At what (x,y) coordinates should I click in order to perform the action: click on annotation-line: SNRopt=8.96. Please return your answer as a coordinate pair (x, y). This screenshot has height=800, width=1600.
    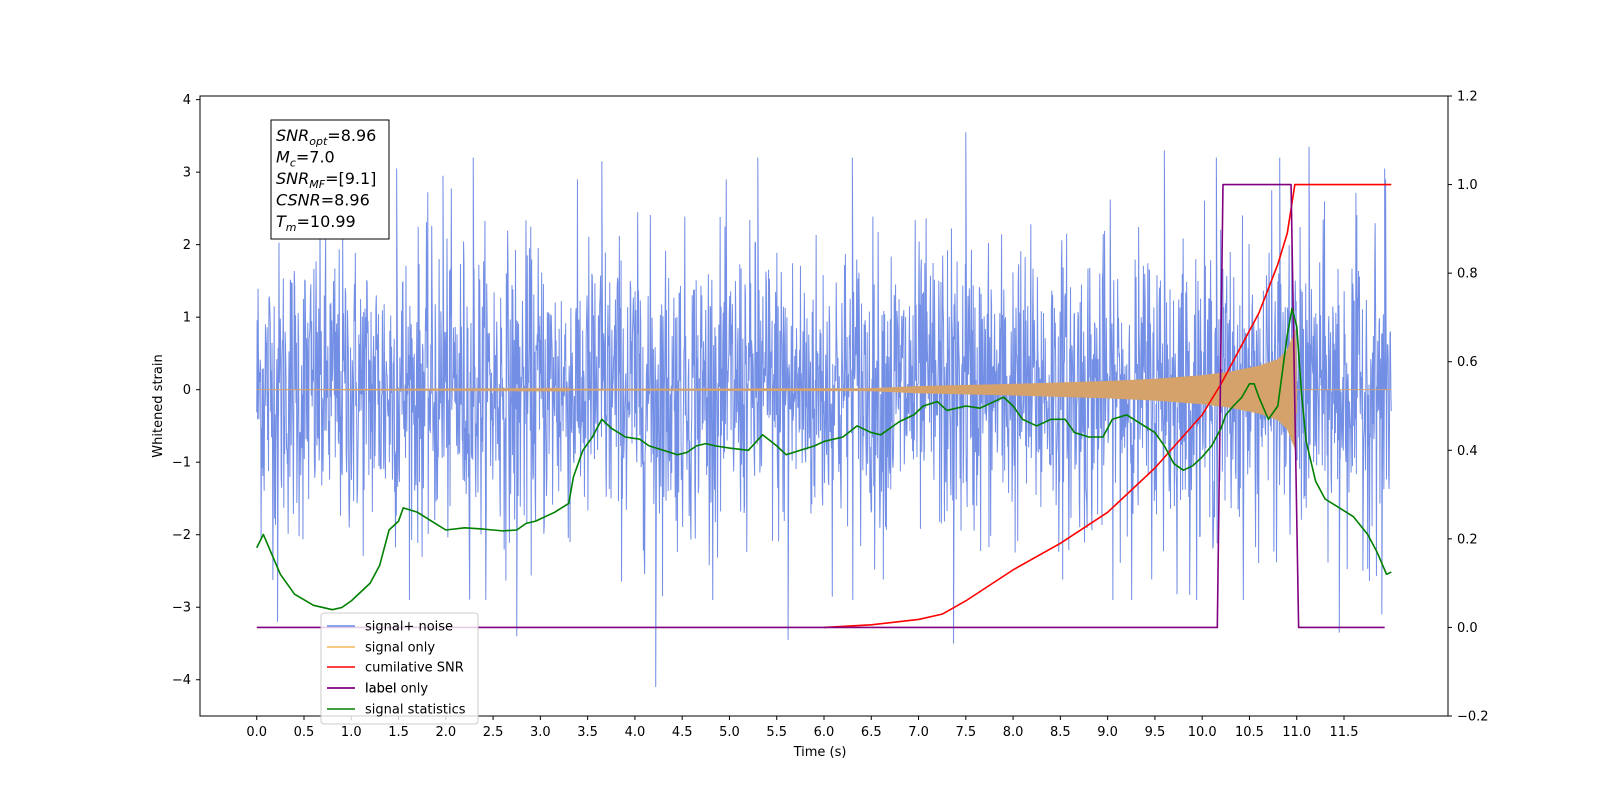
    Looking at the image, I should click on (326, 137).